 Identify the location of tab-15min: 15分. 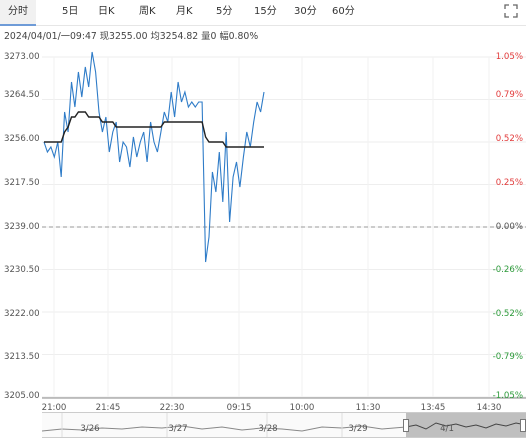
(265, 11).